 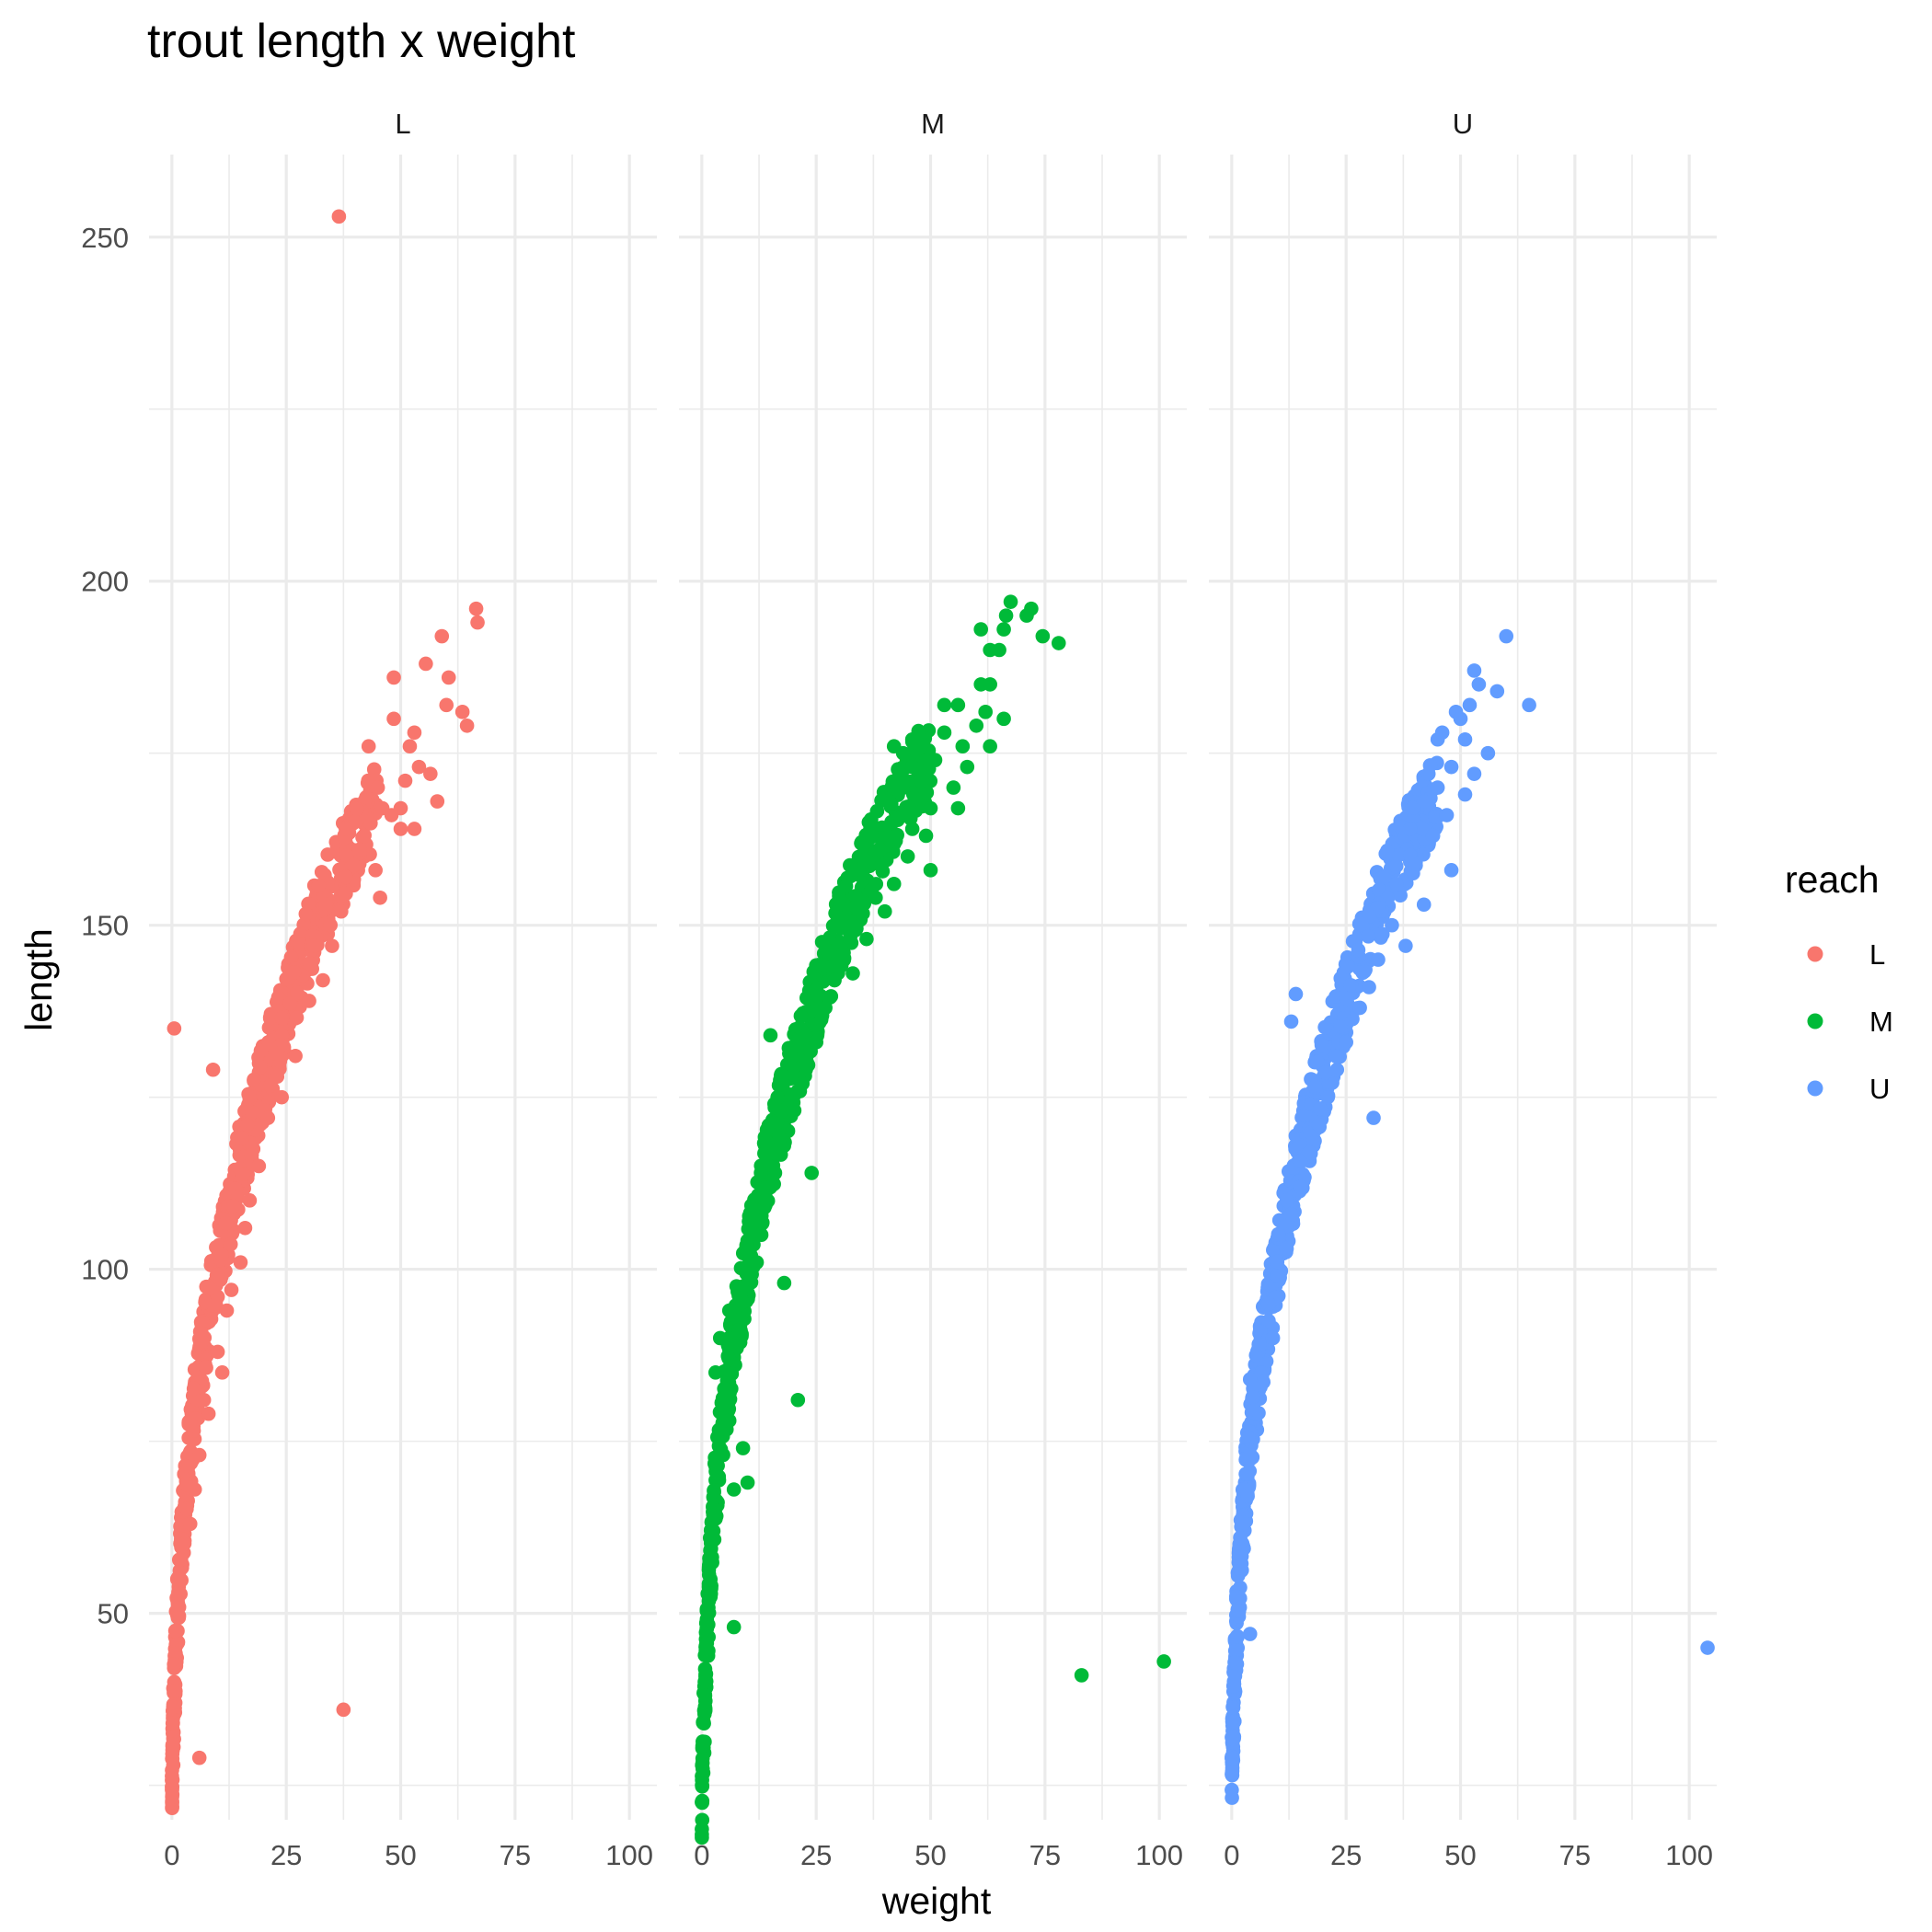 I want to click on y-axis-title: length, so click(x=38, y=979).